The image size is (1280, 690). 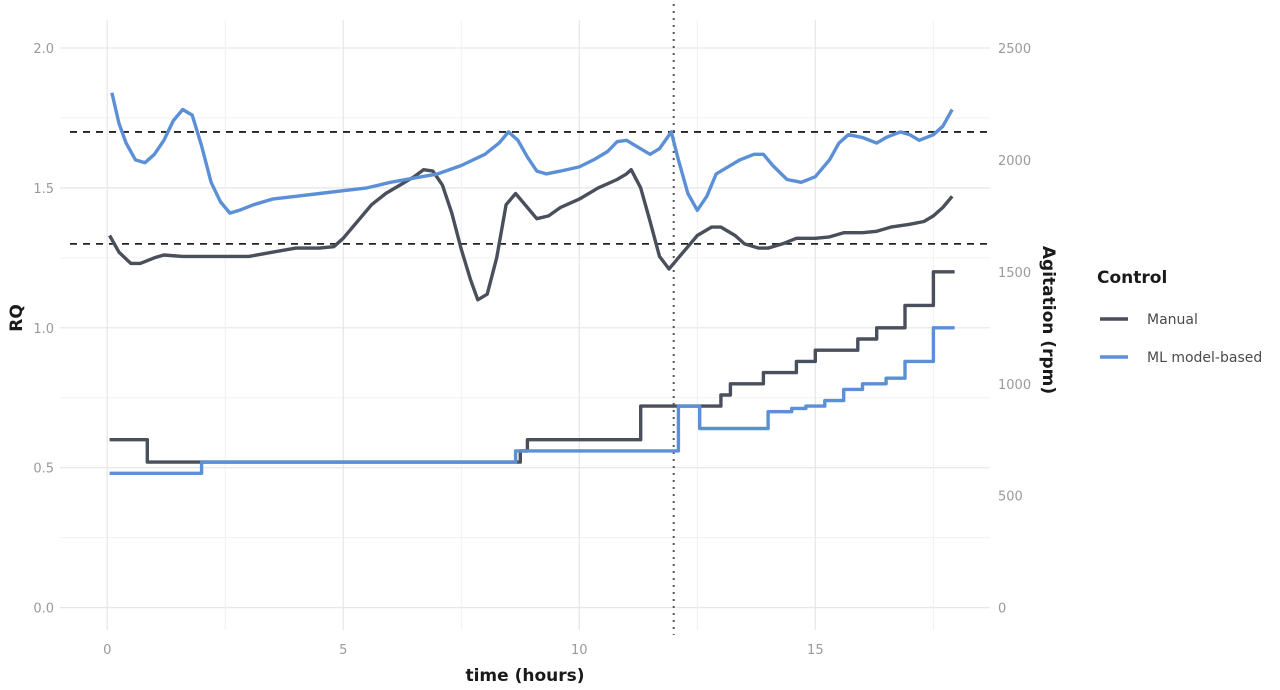 I want to click on series-line-ml-model-based-rq, so click(x=532, y=153).